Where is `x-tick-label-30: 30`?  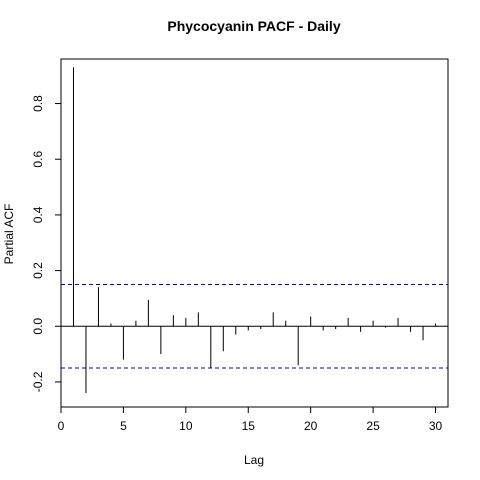 x-tick-label-30: 30 is located at coordinates (436, 426).